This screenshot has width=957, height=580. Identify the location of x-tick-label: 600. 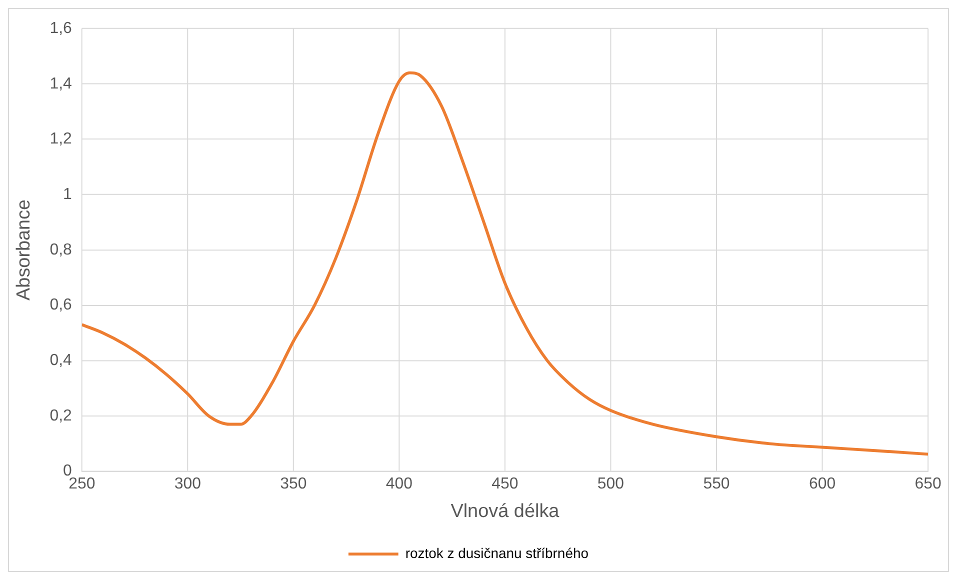
(822, 483).